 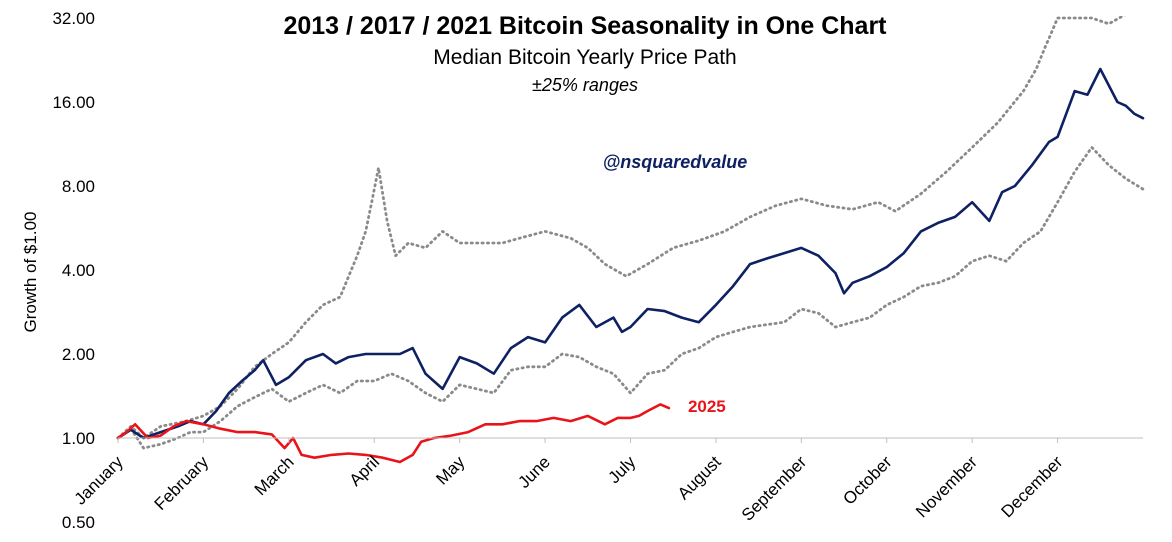 What do you see at coordinates (78, 522) in the screenshot?
I see `y-tick-label: 0.50` at bounding box center [78, 522].